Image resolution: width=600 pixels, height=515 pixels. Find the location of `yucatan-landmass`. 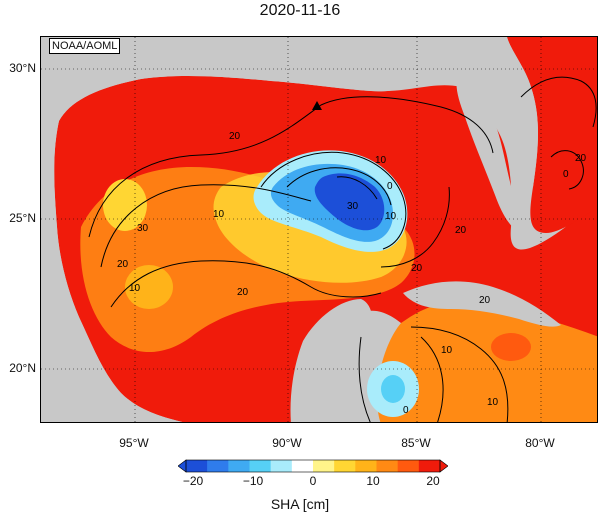

yucatan-landmass is located at coordinates (331, 360).